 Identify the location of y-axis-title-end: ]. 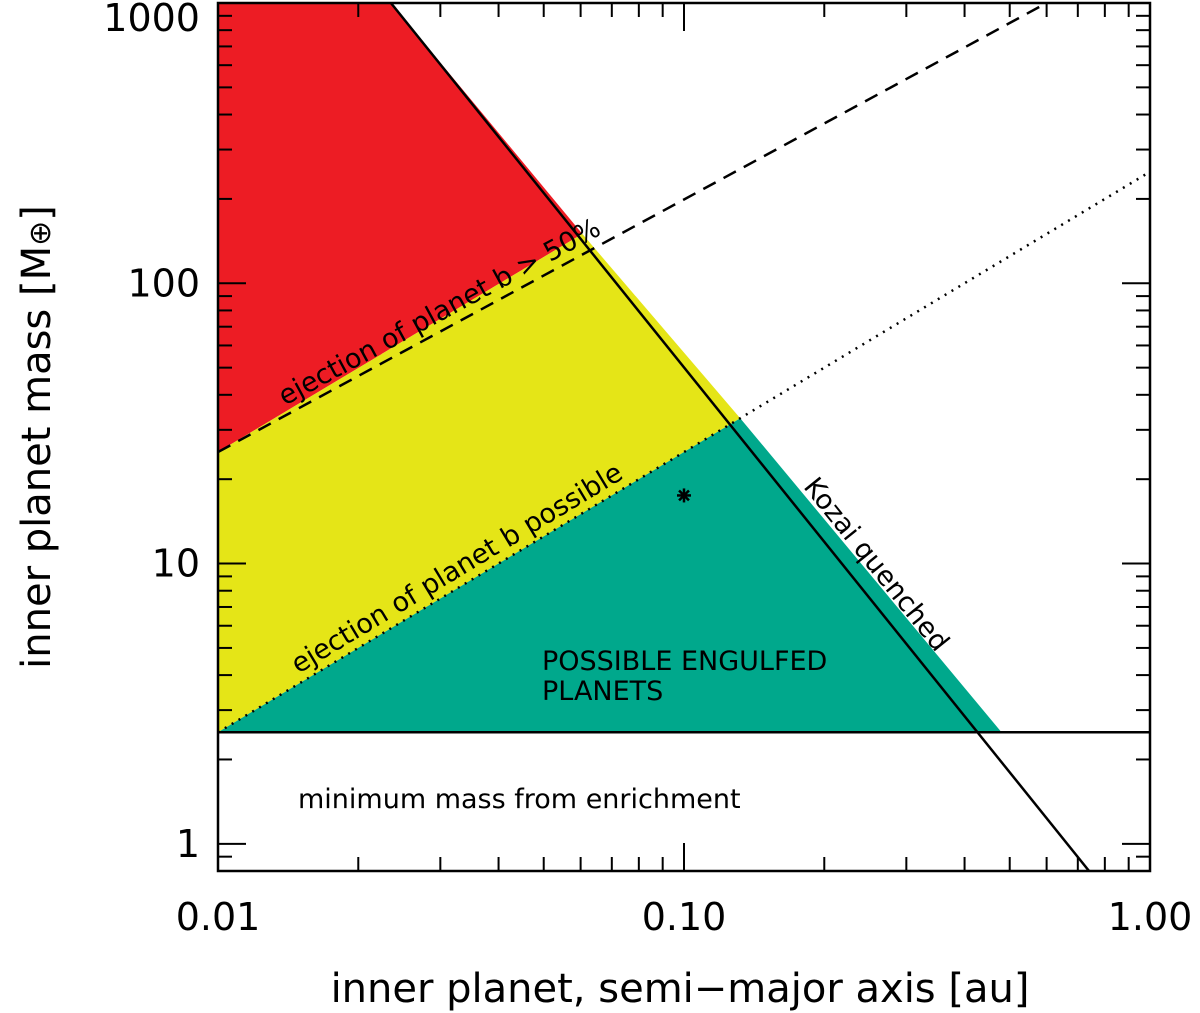
(37, 213).